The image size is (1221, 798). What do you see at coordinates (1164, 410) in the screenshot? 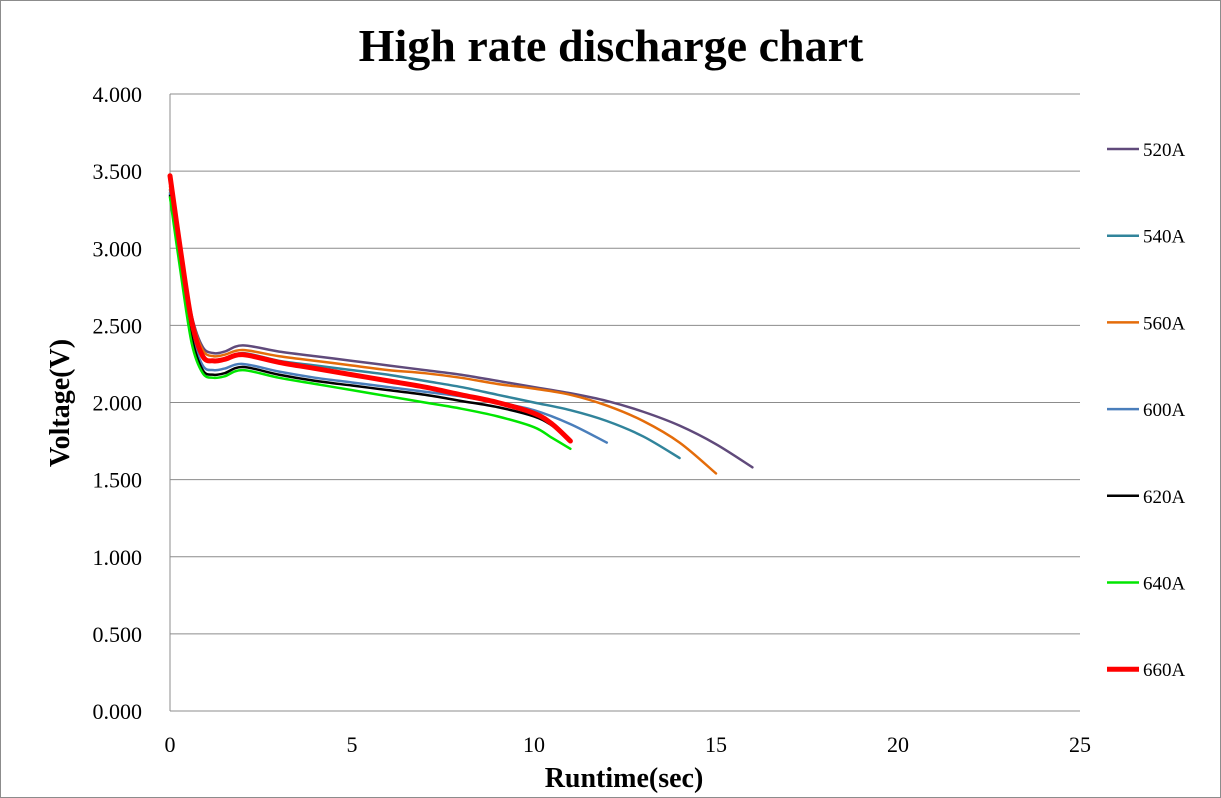
I see `legend-label-600a: 600A` at bounding box center [1164, 410].